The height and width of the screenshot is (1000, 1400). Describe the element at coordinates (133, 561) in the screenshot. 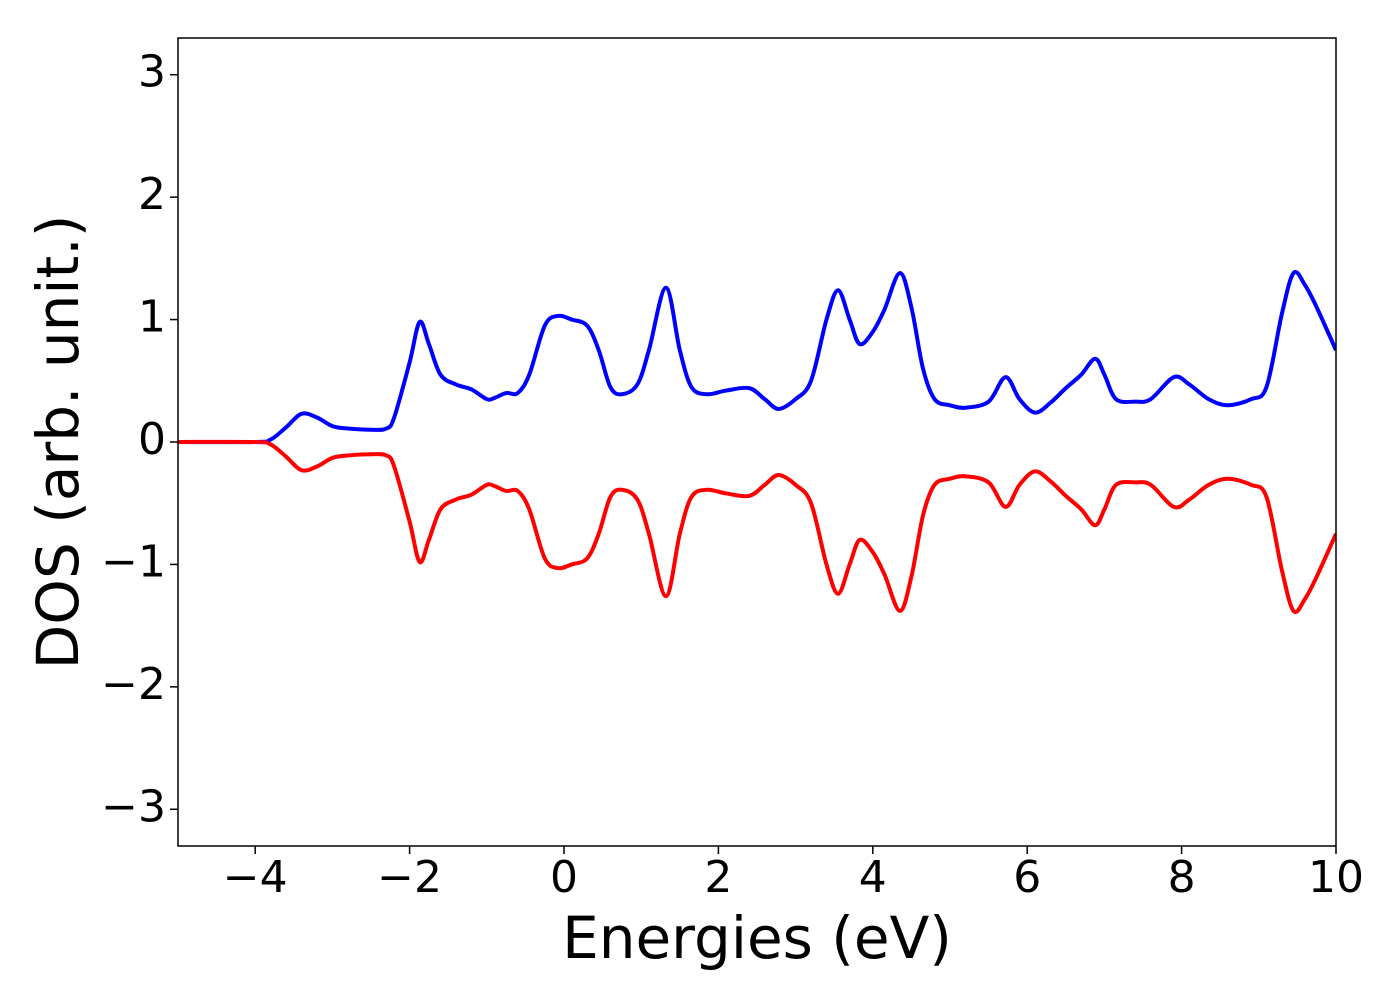

I see `y-tick-label: −1` at that location.